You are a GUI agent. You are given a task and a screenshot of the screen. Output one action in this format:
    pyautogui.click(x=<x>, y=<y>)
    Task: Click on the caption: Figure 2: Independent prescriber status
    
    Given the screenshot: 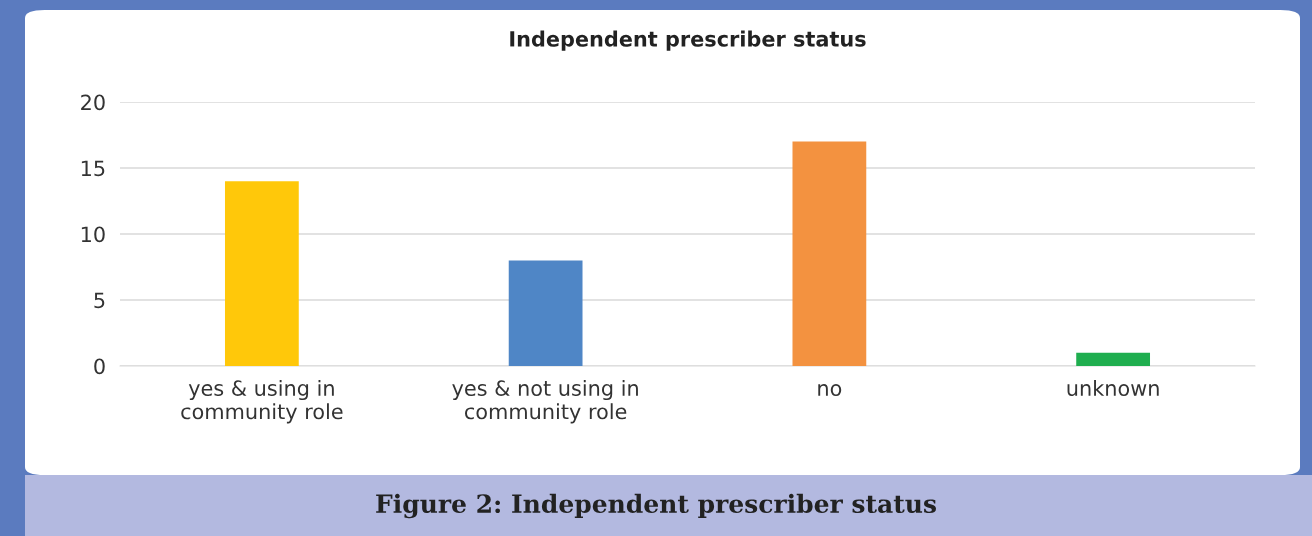 What is the action you would take?
    pyautogui.click(x=656, y=506)
    